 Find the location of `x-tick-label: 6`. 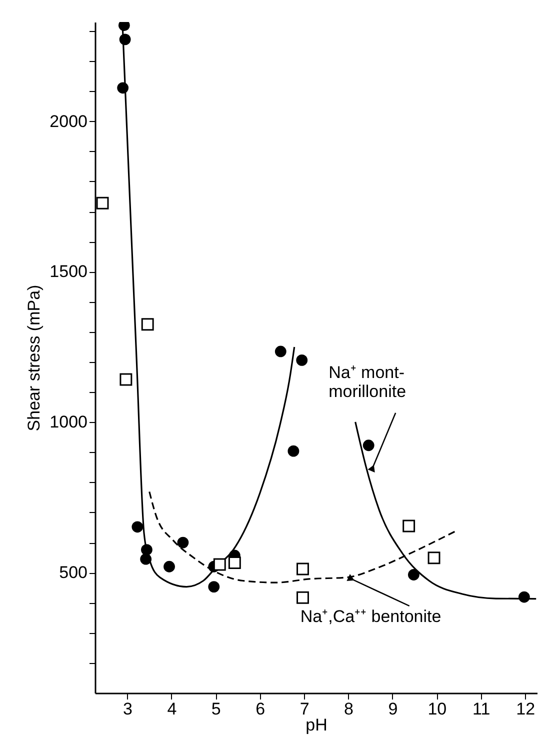

x-tick-label: 6 is located at coordinates (261, 709).